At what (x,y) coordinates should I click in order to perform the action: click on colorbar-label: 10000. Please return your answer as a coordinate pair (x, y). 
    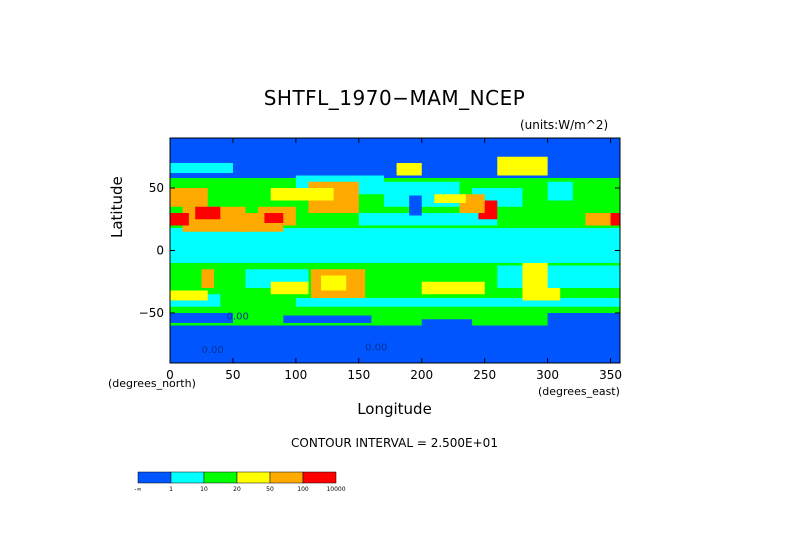
    Looking at the image, I should click on (335, 489).